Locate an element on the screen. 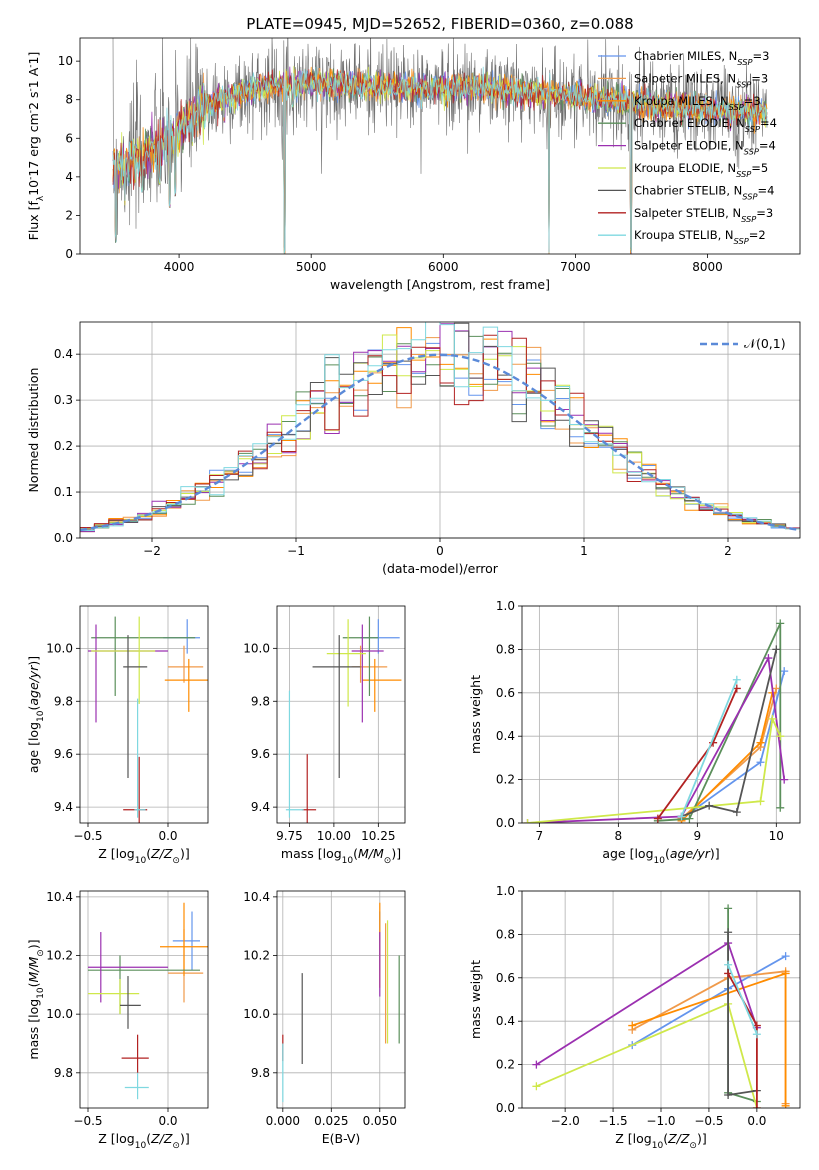 The width and height of the screenshot is (819, 1170). x-tick-label: 9 is located at coordinates (698, 836).